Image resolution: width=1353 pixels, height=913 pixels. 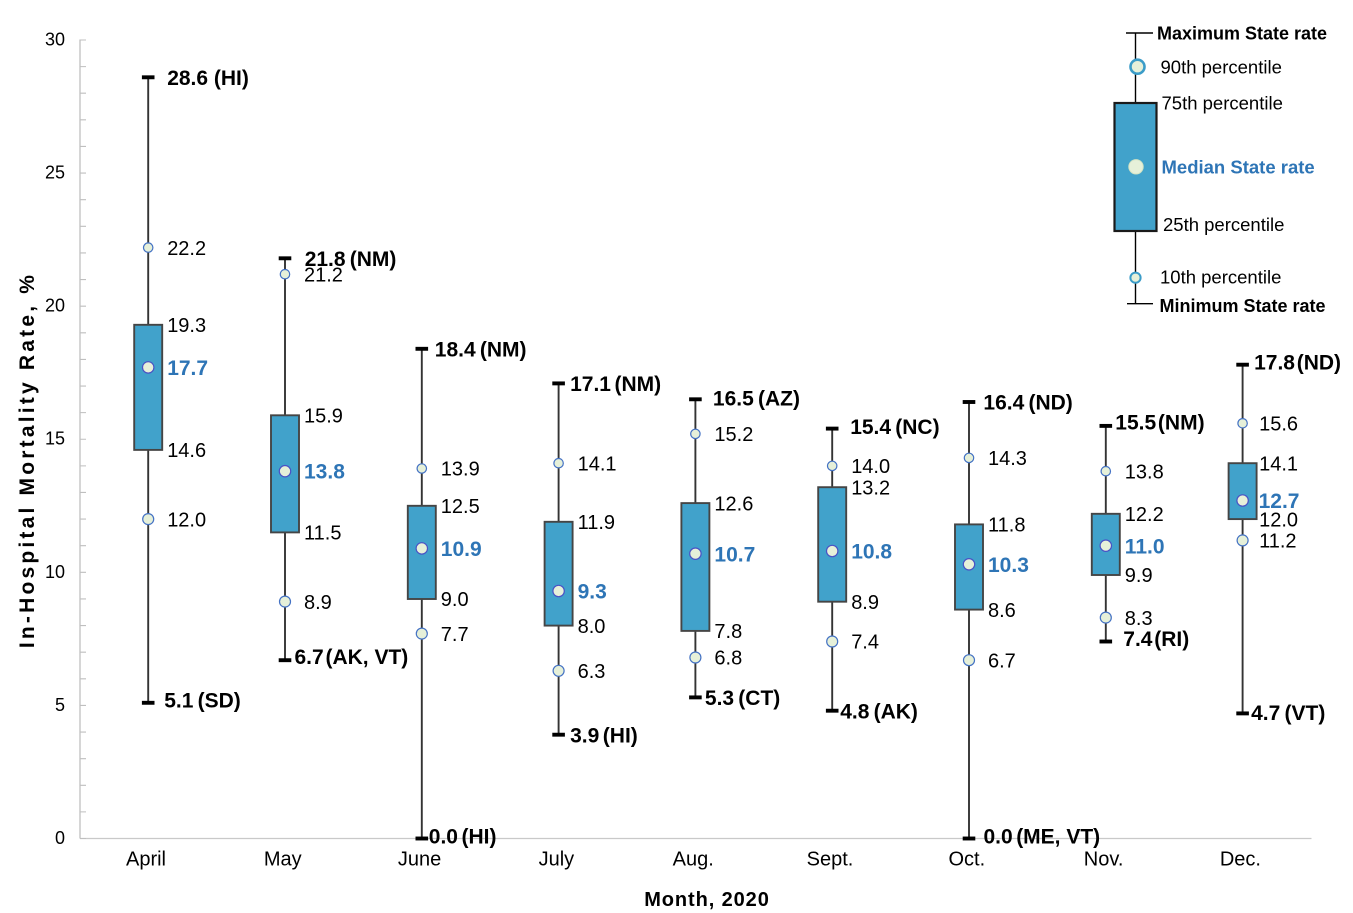 What do you see at coordinates (1002, 611) in the screenshot?
I see `svg-text: 8.6` at bounding box center [1002, 611].